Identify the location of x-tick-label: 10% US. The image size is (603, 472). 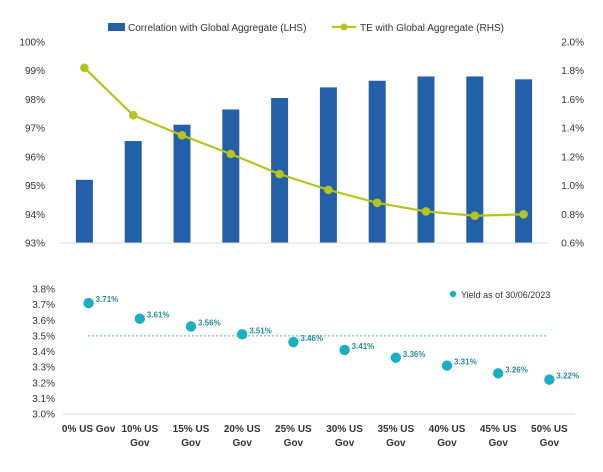
(139, 429).